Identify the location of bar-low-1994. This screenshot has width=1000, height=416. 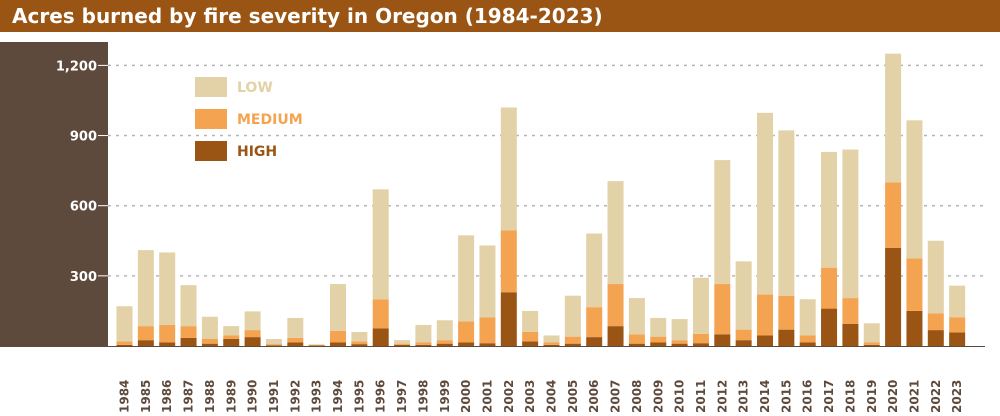
(338, 307).